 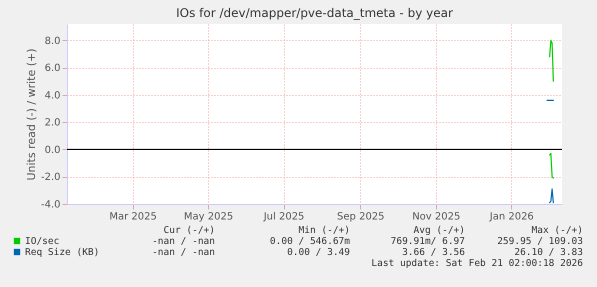 What do you see at coordinates (318, 252) in the screenshot?
I see `text: 0.00 / 3.49` at bounding box center [318, 252].